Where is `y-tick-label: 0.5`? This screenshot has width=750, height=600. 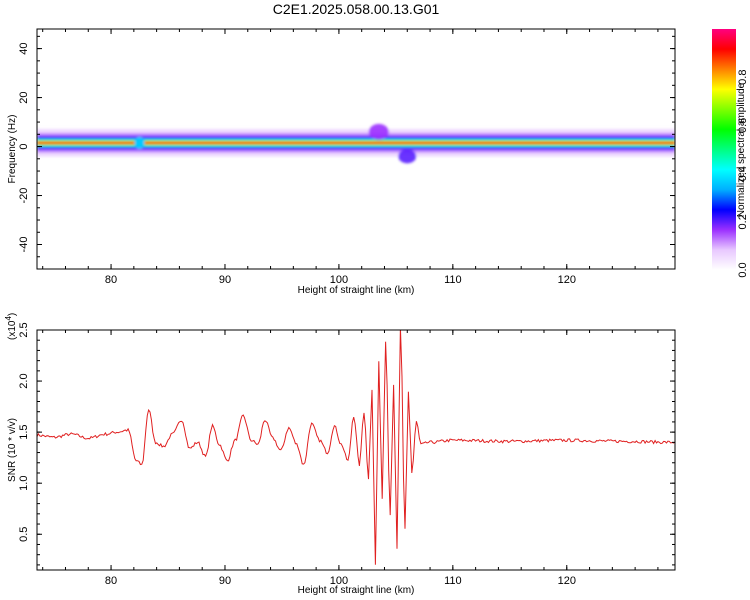 y-tick-label: 0.5 is located at coordinates (24, 534).